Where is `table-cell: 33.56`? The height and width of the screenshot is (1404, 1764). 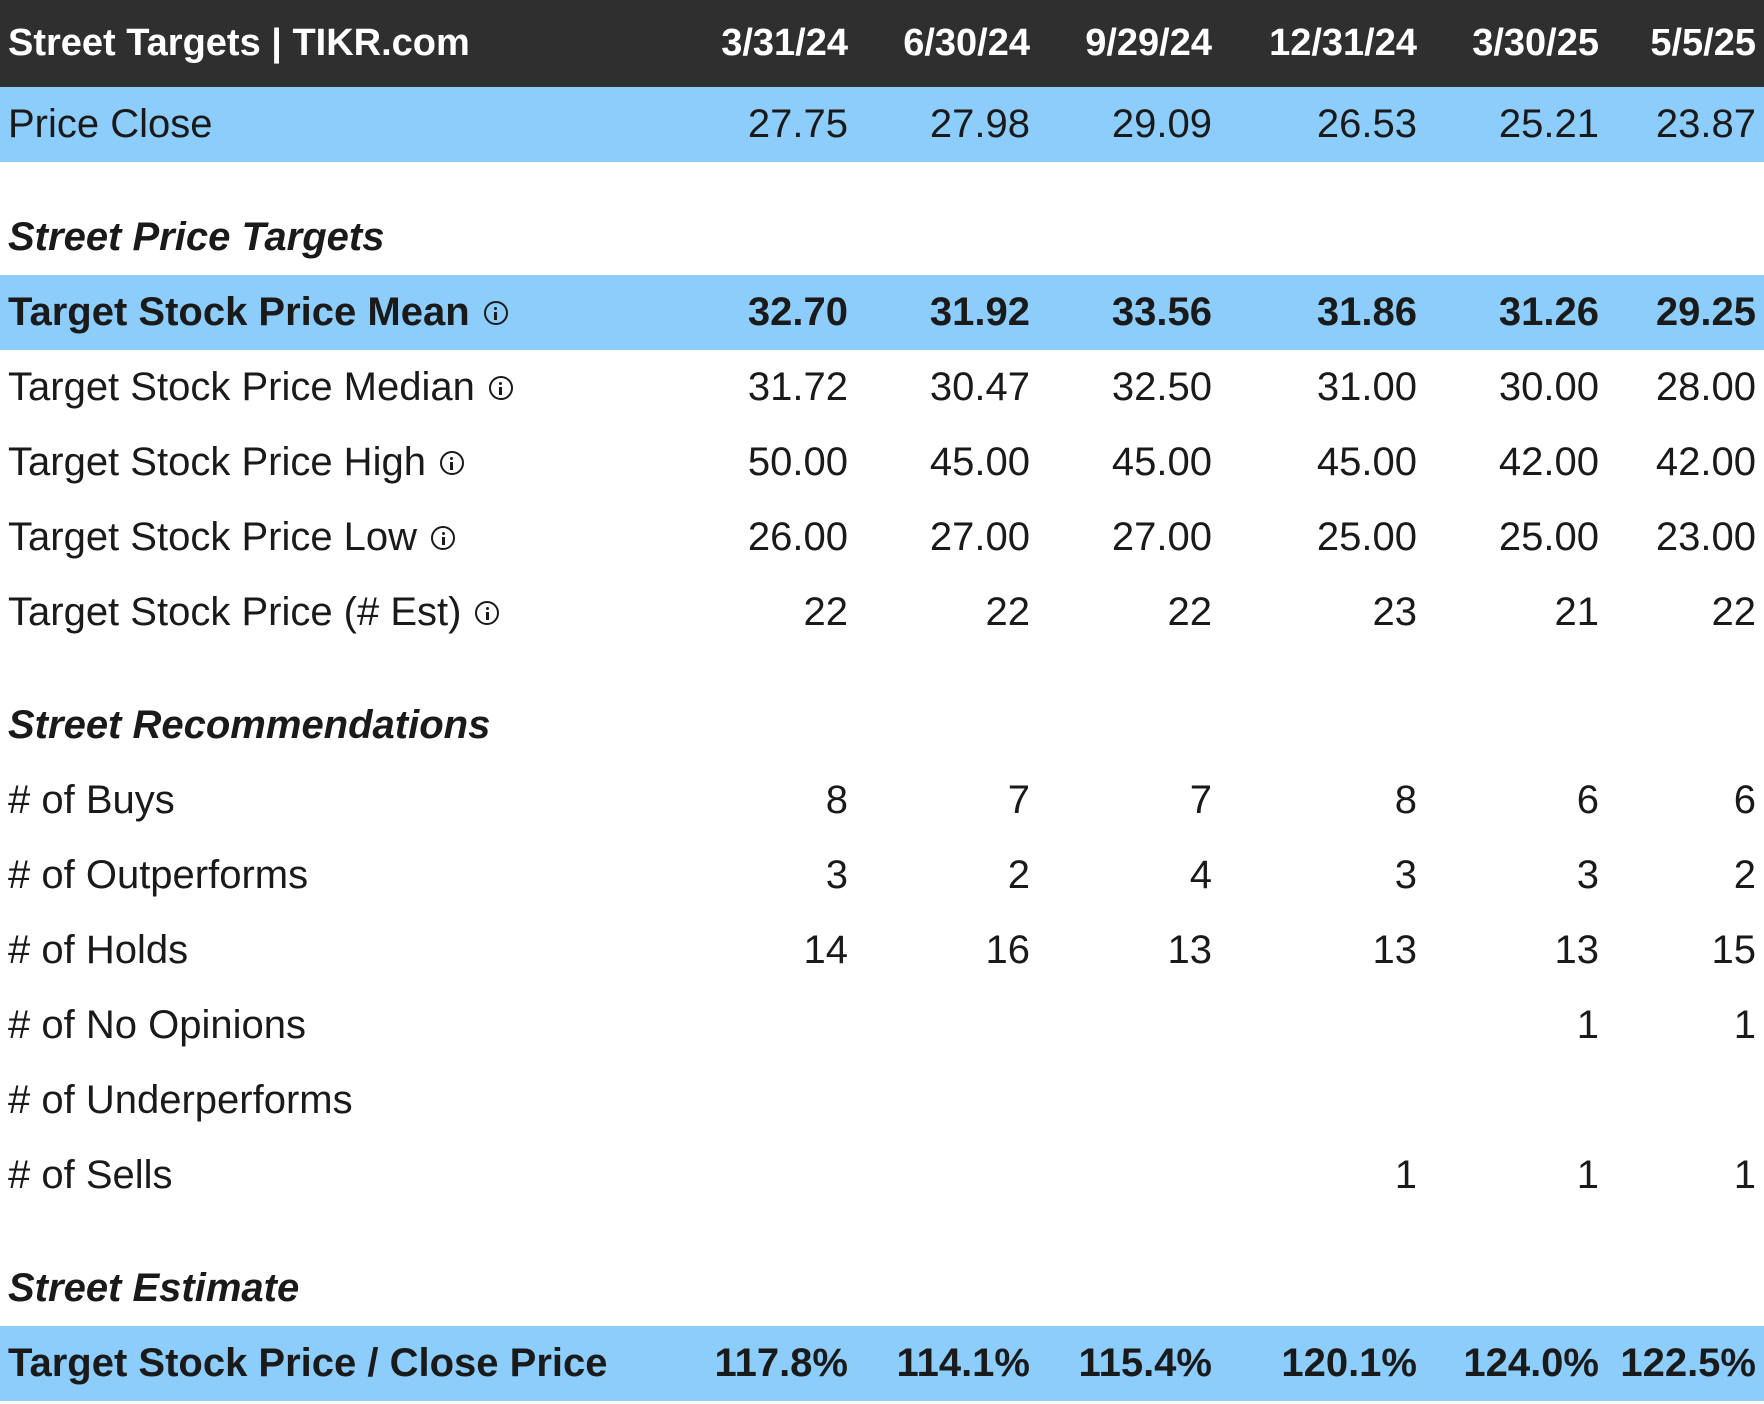 table-cell: 33.56 is located at coordinates (1161, 312).